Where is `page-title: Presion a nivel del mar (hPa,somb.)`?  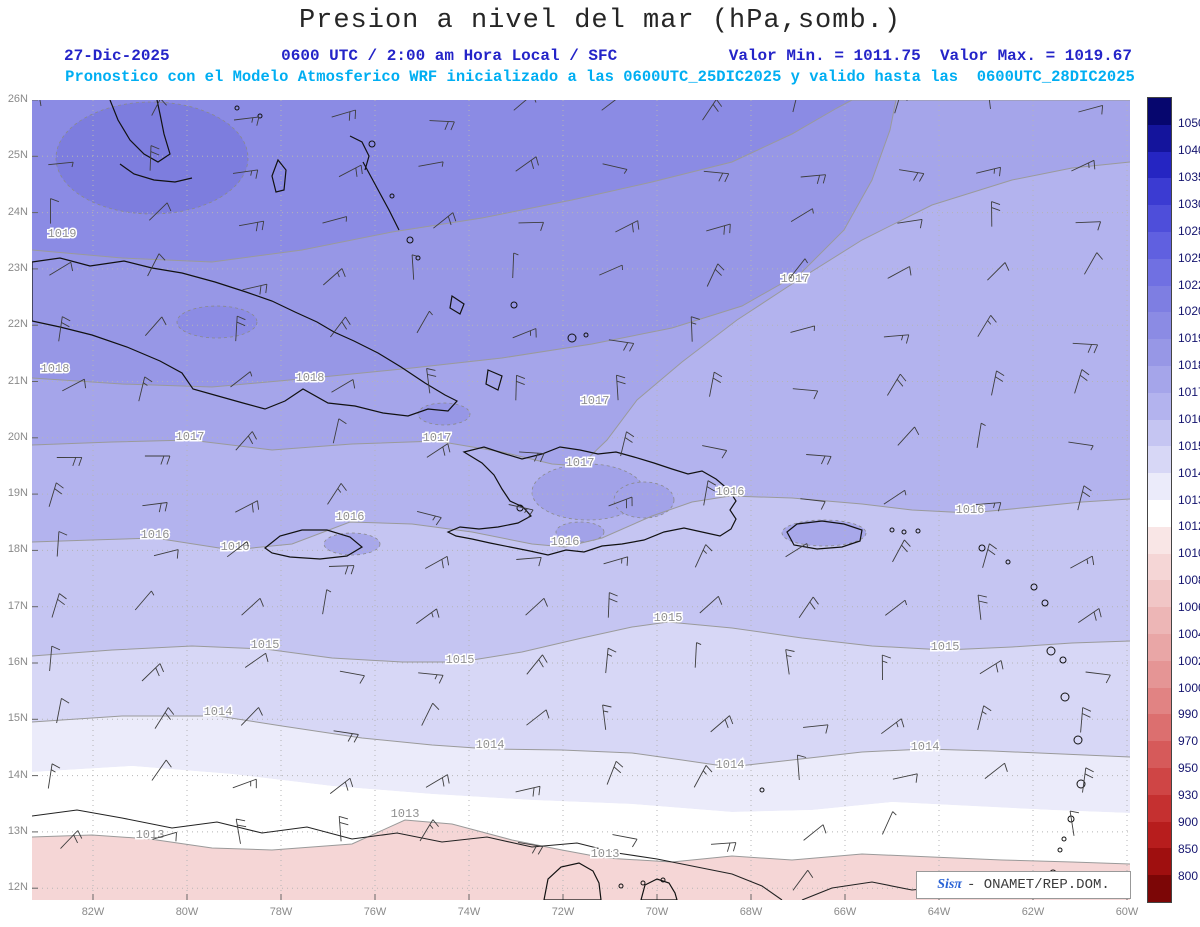
page-title: Presion a nivel del mar (hPa,somb.) is located at coordinates (600, 21).